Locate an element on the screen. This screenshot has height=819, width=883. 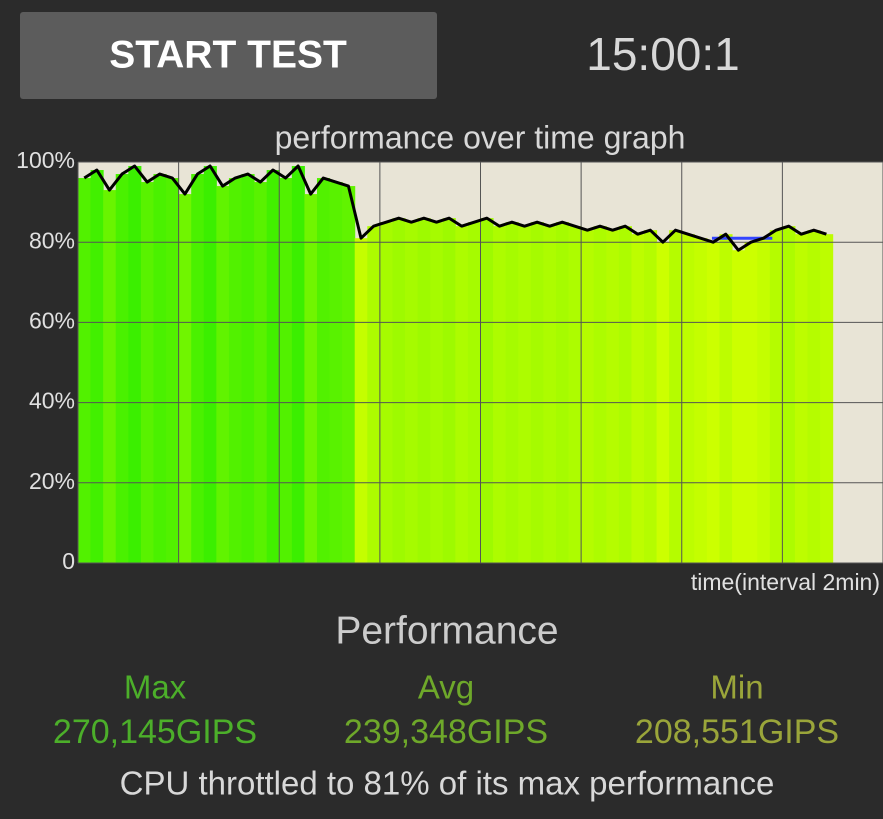
y-tick-label: 20% is located at coordinates (52, 481).